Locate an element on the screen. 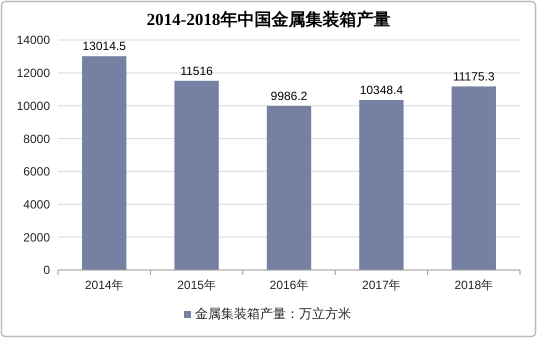  y-tick-label: 0 is located at coordinates (46, 270).